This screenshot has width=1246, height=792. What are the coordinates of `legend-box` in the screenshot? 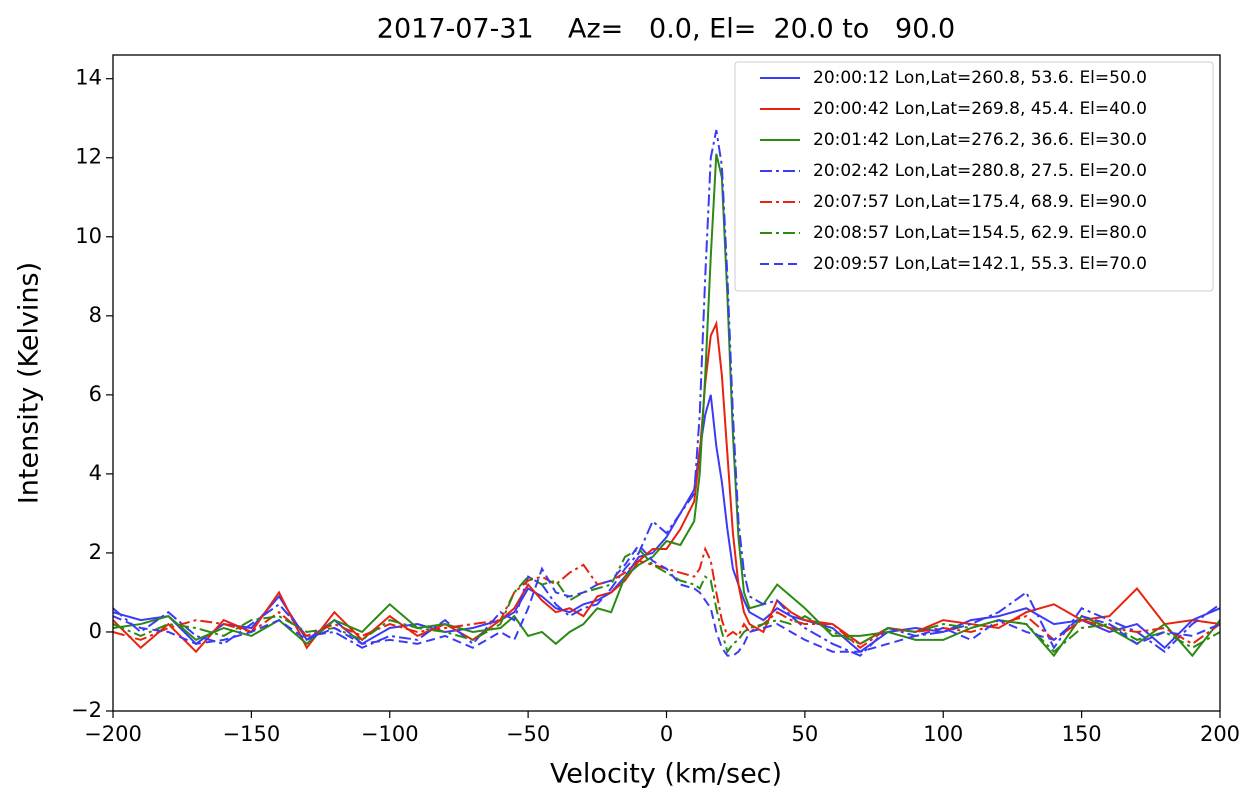 It's located at (974, 176).